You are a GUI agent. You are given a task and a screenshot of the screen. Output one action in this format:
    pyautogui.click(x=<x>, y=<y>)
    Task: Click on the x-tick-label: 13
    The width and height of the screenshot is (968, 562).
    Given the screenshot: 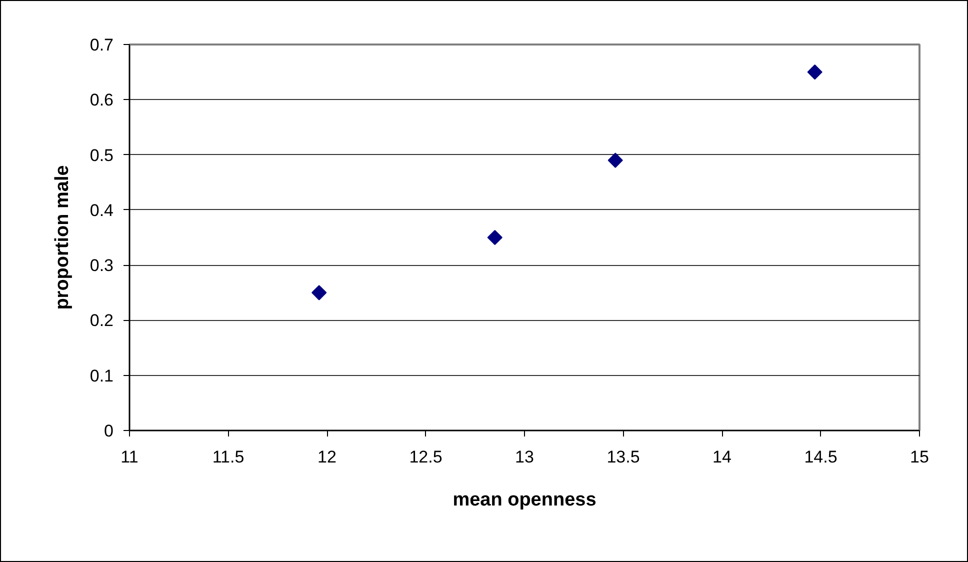 What is the action you would take?
    pyautogui.click(x=524, y=457)
    